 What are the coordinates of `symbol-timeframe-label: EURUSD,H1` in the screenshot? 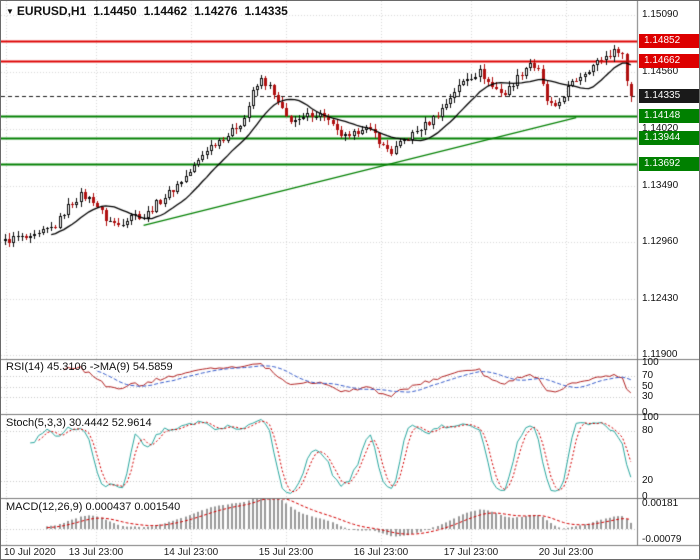 It's located at (51, 11).